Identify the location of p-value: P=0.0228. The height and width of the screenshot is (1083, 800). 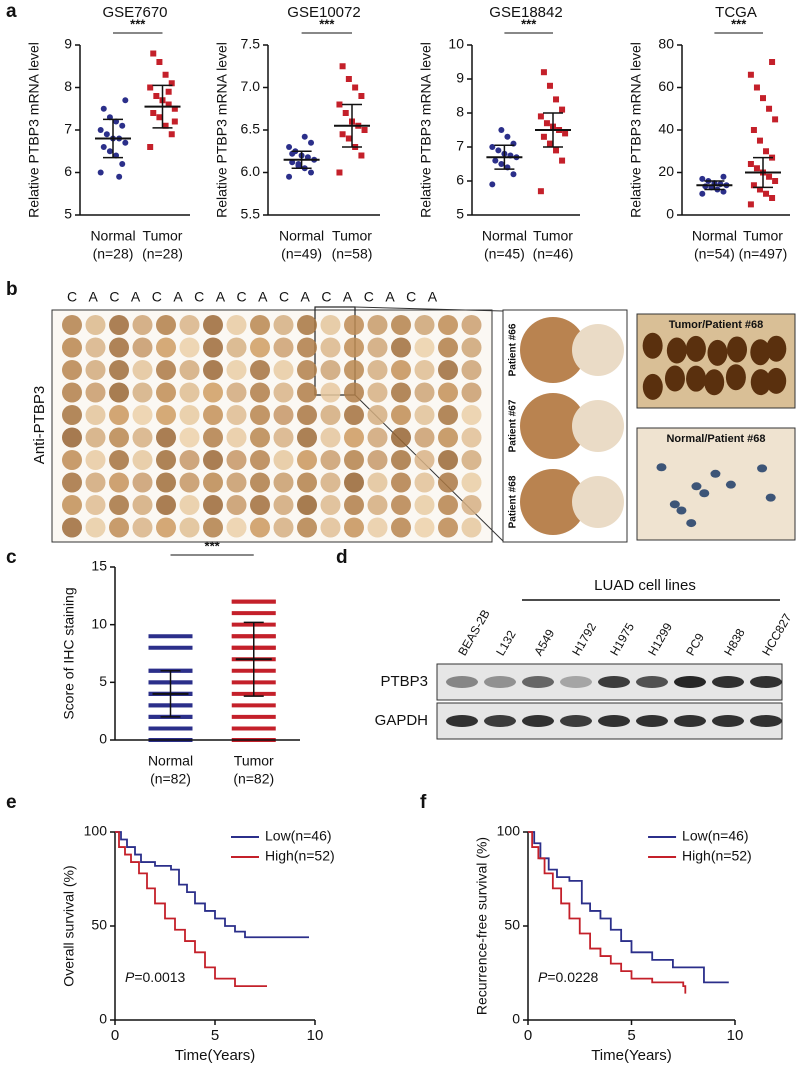
(568, 977).